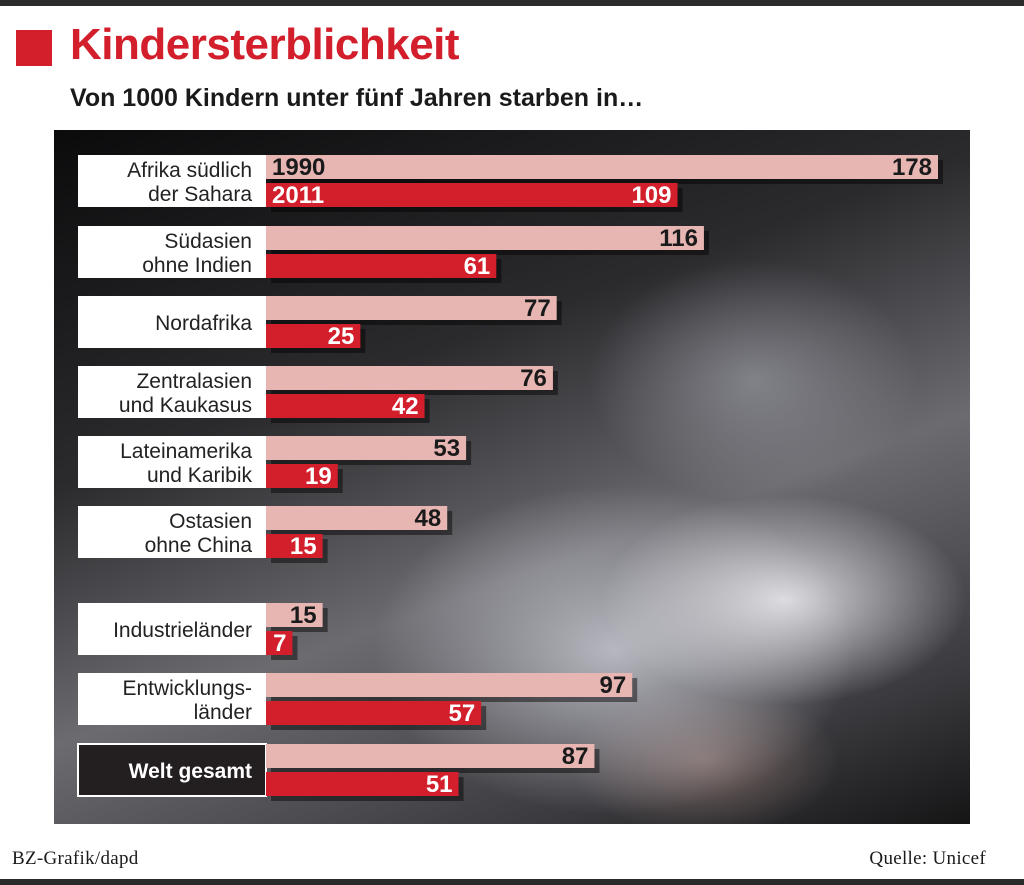  What do you see at coordinates (34, 48) in the screenshot?
I see `title-marker` at bounding box center [34, 48].